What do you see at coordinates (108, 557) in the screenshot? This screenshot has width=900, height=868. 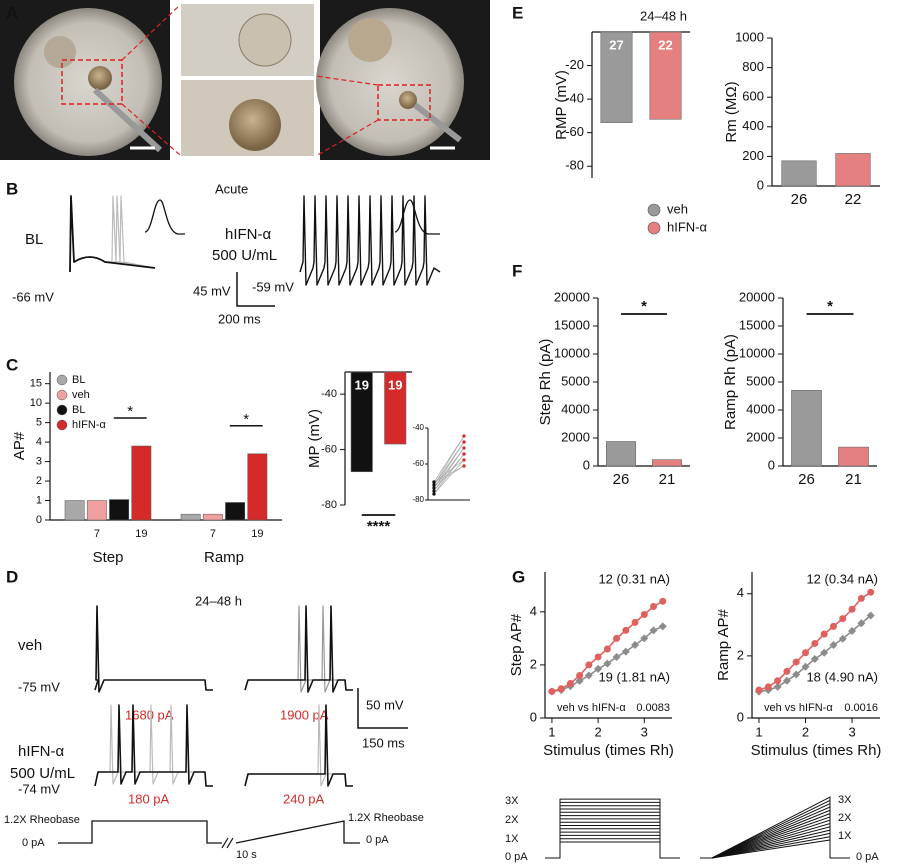 I see `x-tick-label: Step` at bounding box center [108, 557].